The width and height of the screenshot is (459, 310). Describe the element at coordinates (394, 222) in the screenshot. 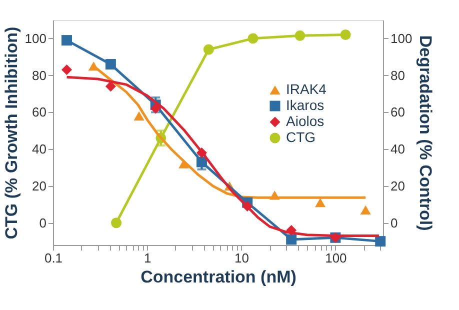

I see `y2-tick-label: 0` at that location.